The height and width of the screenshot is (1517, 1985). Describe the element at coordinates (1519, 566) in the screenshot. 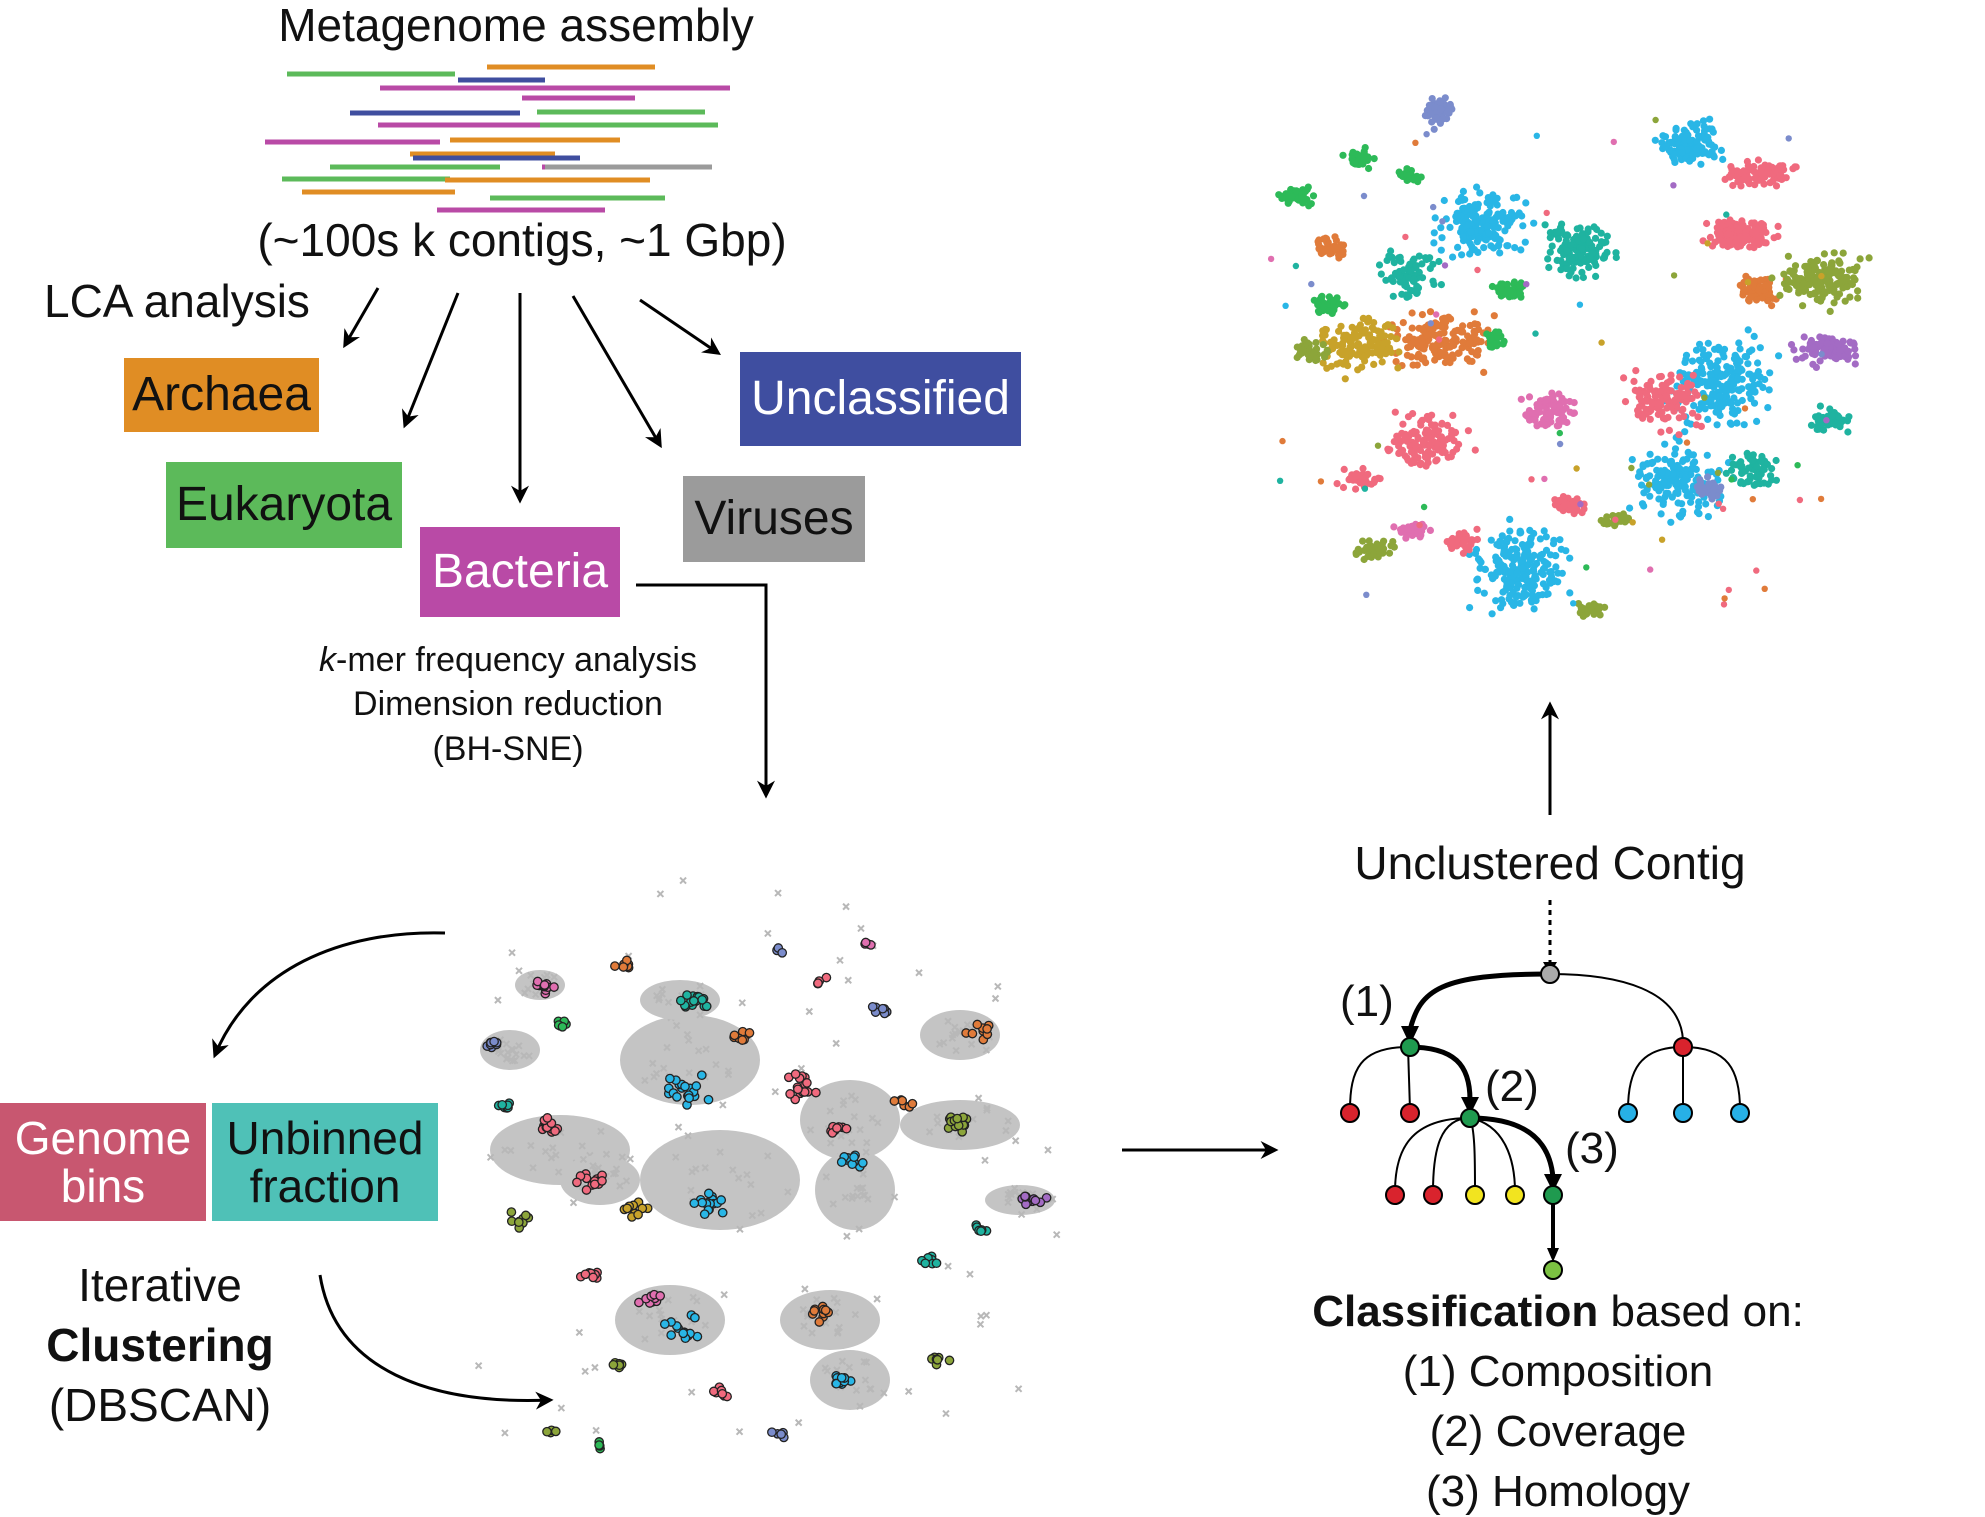

I see `final-cluster` at that location.